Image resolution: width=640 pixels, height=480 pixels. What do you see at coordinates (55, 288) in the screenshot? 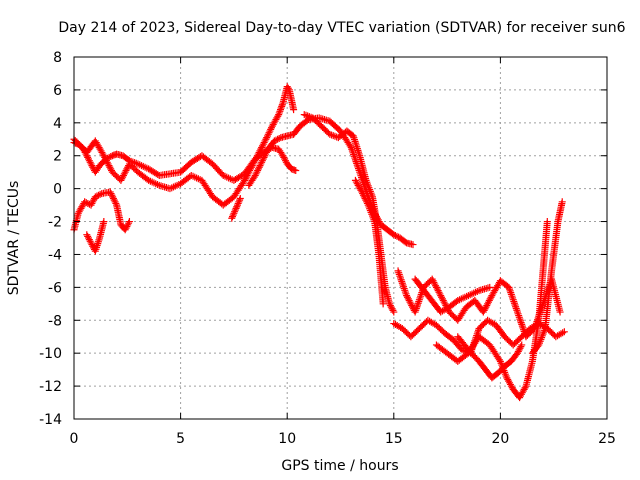
I see `y-tick-label: -6` at bounding box center [55, 288].